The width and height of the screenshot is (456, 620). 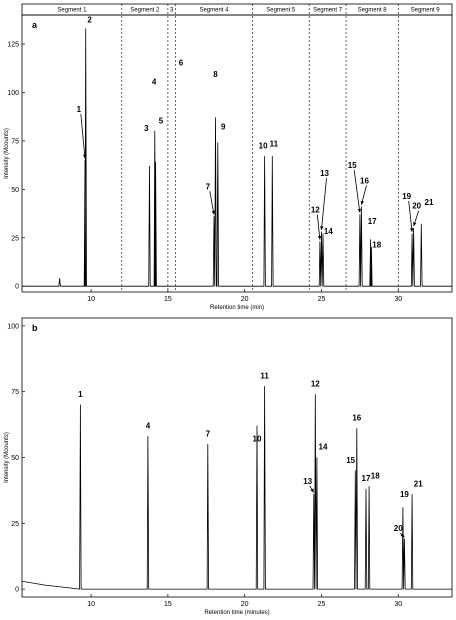 I want to click on segment-label: Segment 9, so click(x=426, y=11).